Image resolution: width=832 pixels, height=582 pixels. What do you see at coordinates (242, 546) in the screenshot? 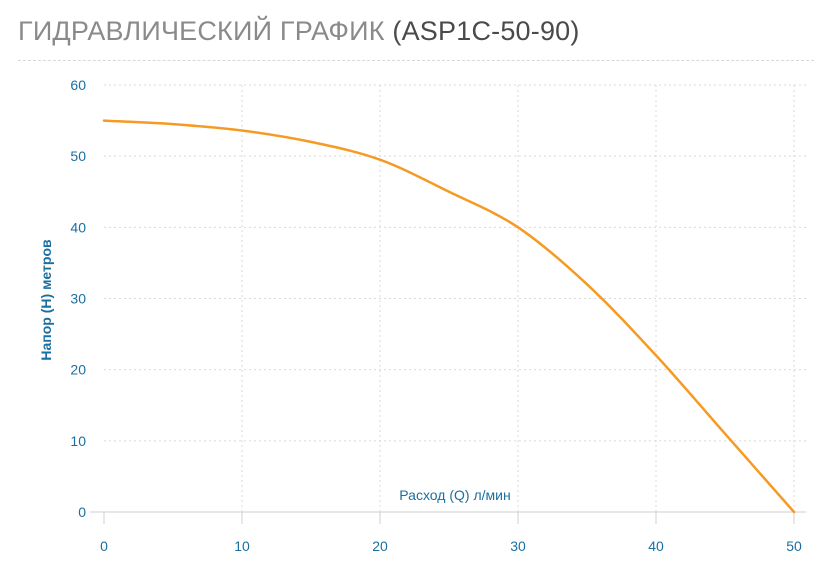
I see `x-tick-label: 10` at bounding box center [242, 546].